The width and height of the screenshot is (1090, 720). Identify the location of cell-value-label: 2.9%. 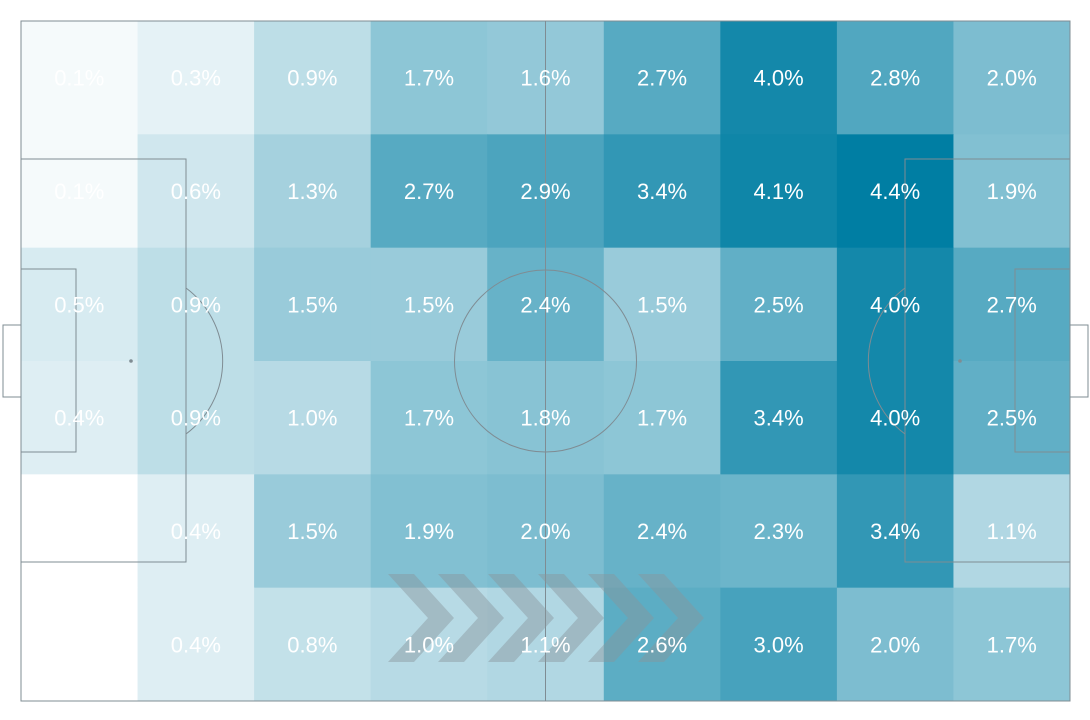
(545, 191).